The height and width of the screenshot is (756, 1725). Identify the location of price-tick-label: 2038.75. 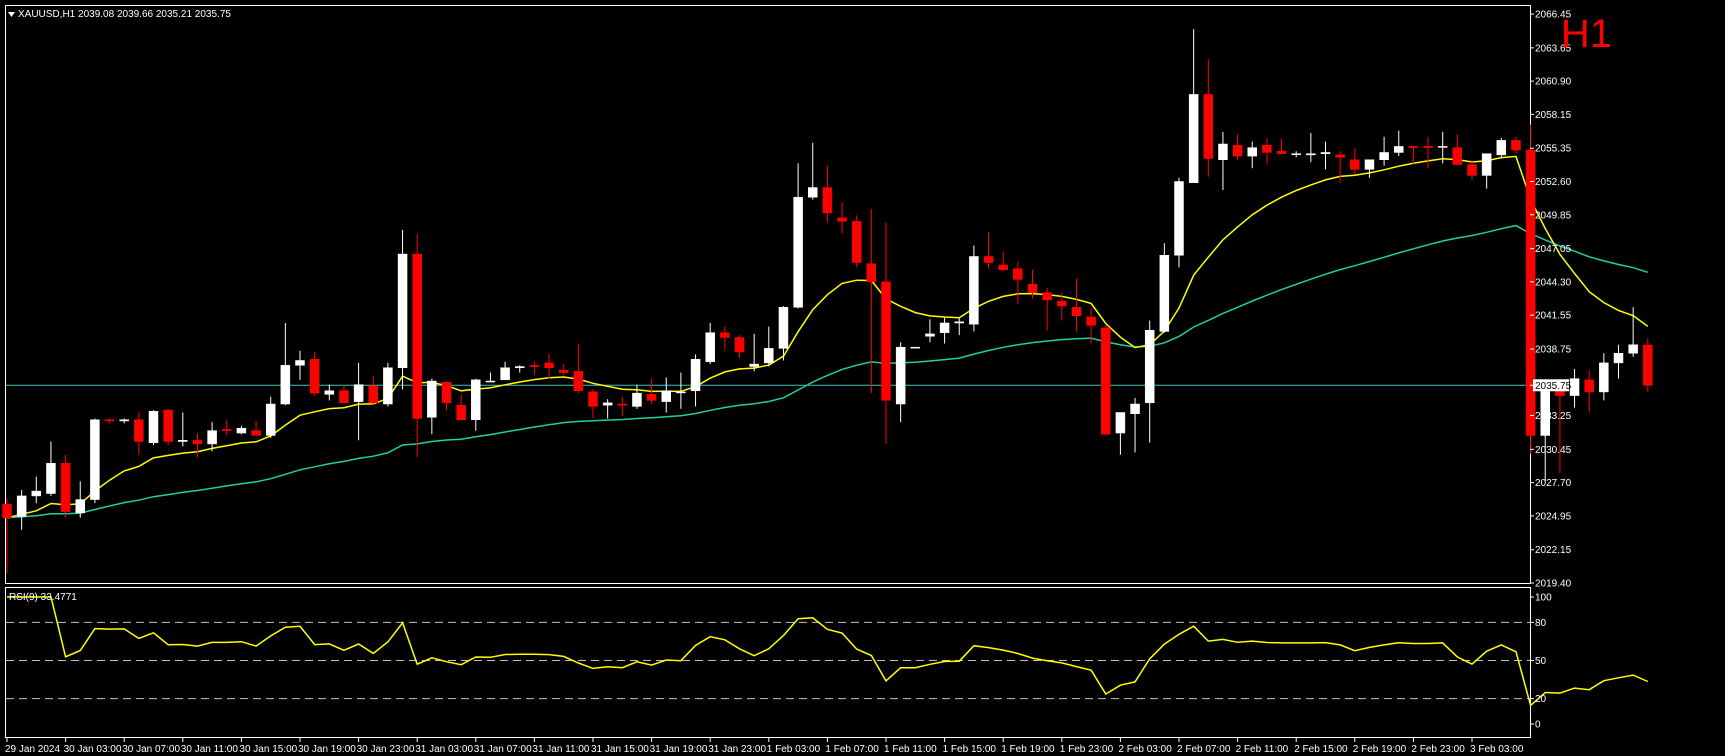
(1553, 349).